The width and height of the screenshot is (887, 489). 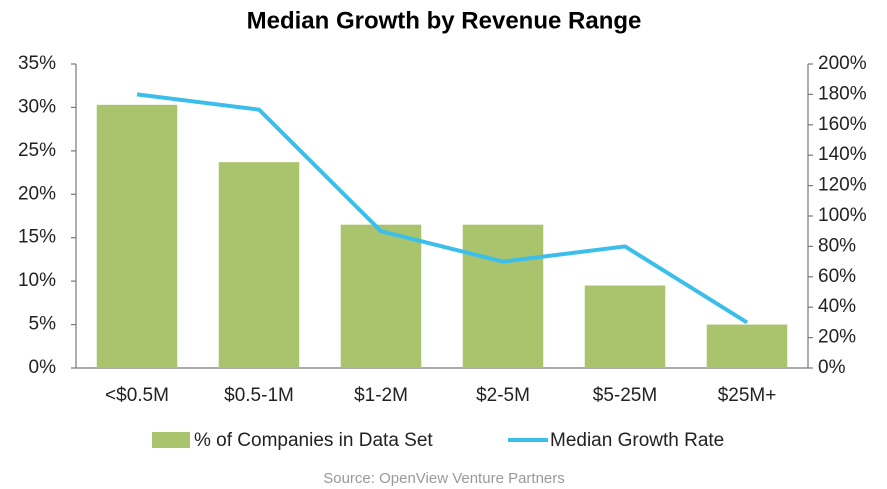 I want to click on legend-swatch, so click(x=171, y=440).